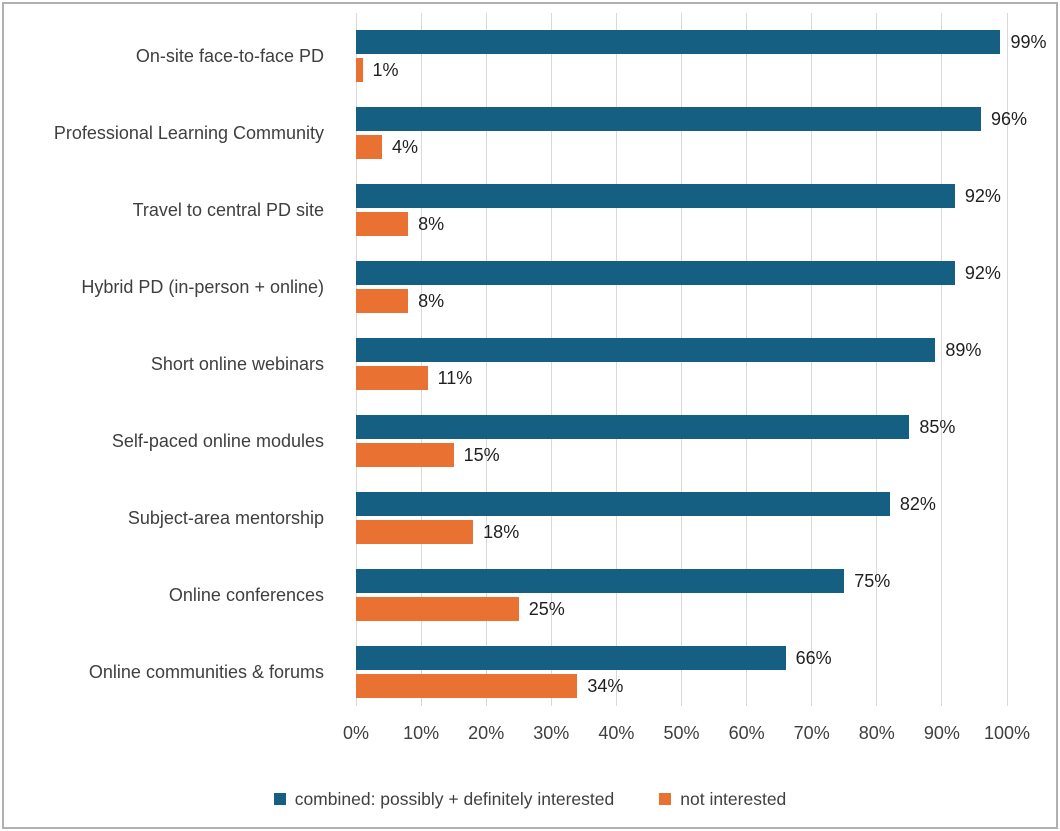 Image resolution: width=1060 pixels, height=831 pixels. What do you see at coordinates (356, 733) in the screenshot?
I see `x-tick-label: 0%` at bounding box center [356, 733].